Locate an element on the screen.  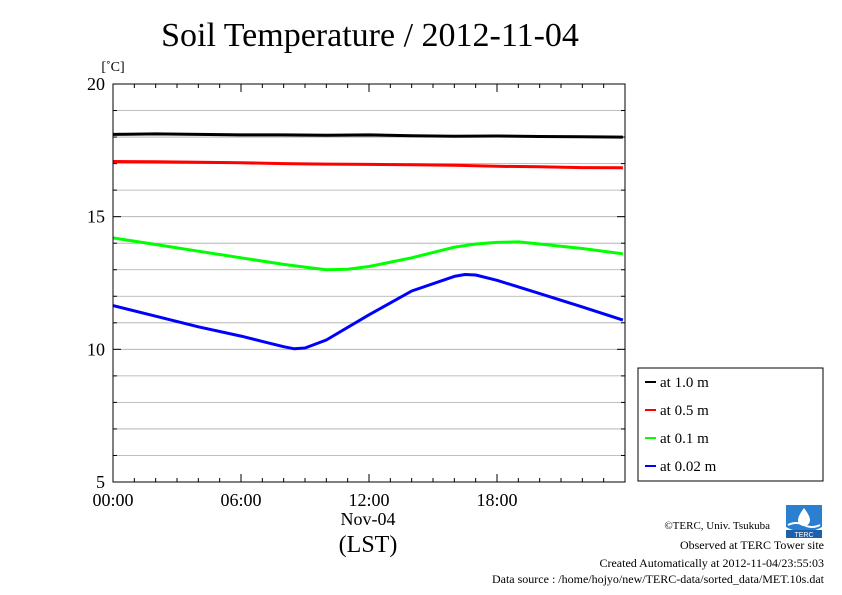
legend-box is located at coordinates (730, 424).